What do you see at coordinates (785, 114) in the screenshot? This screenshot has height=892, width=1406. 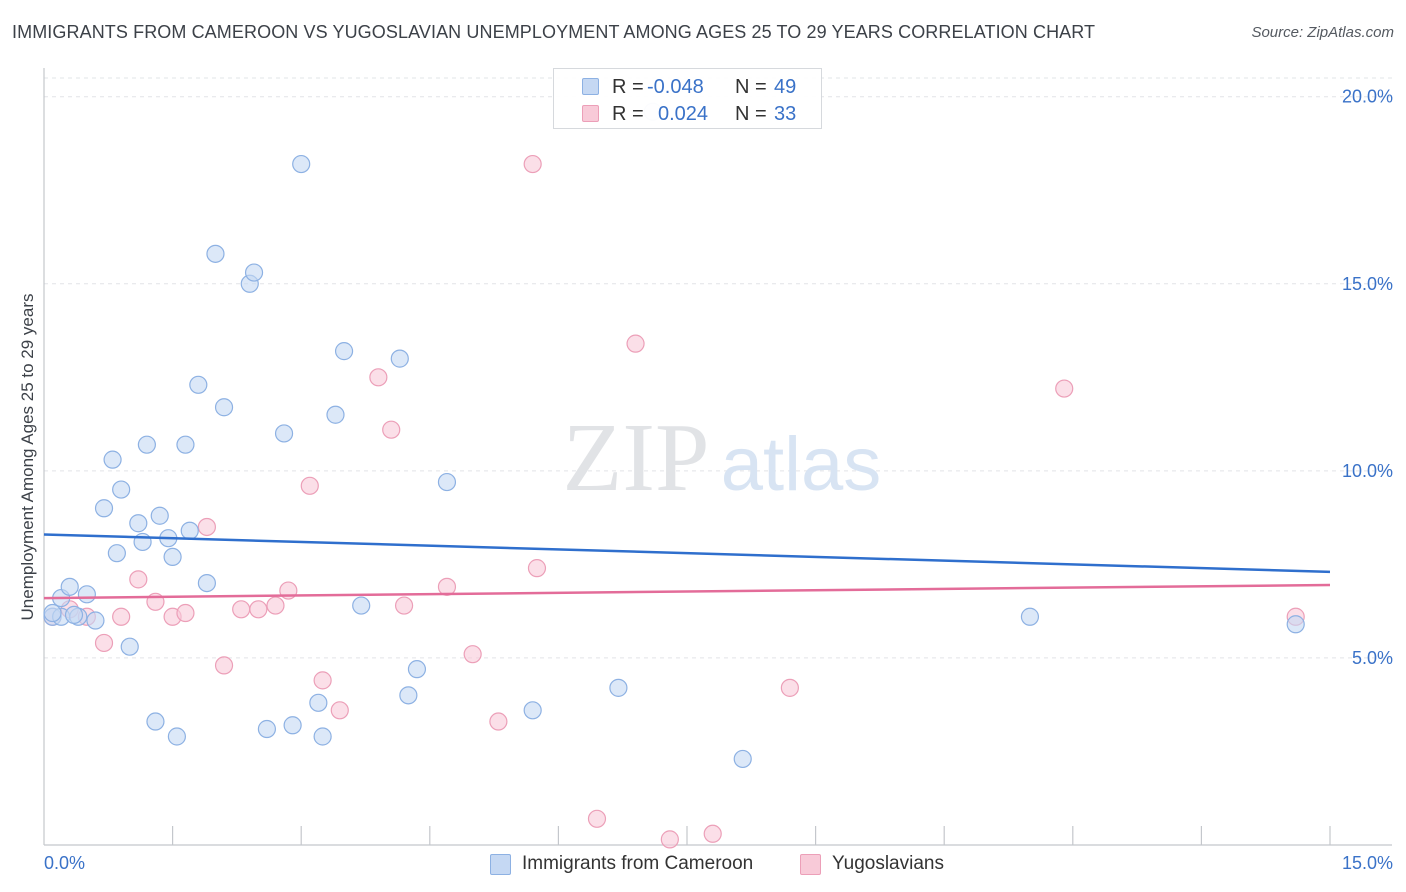 I see `n-value: 33` at bounding box center [785, 114].